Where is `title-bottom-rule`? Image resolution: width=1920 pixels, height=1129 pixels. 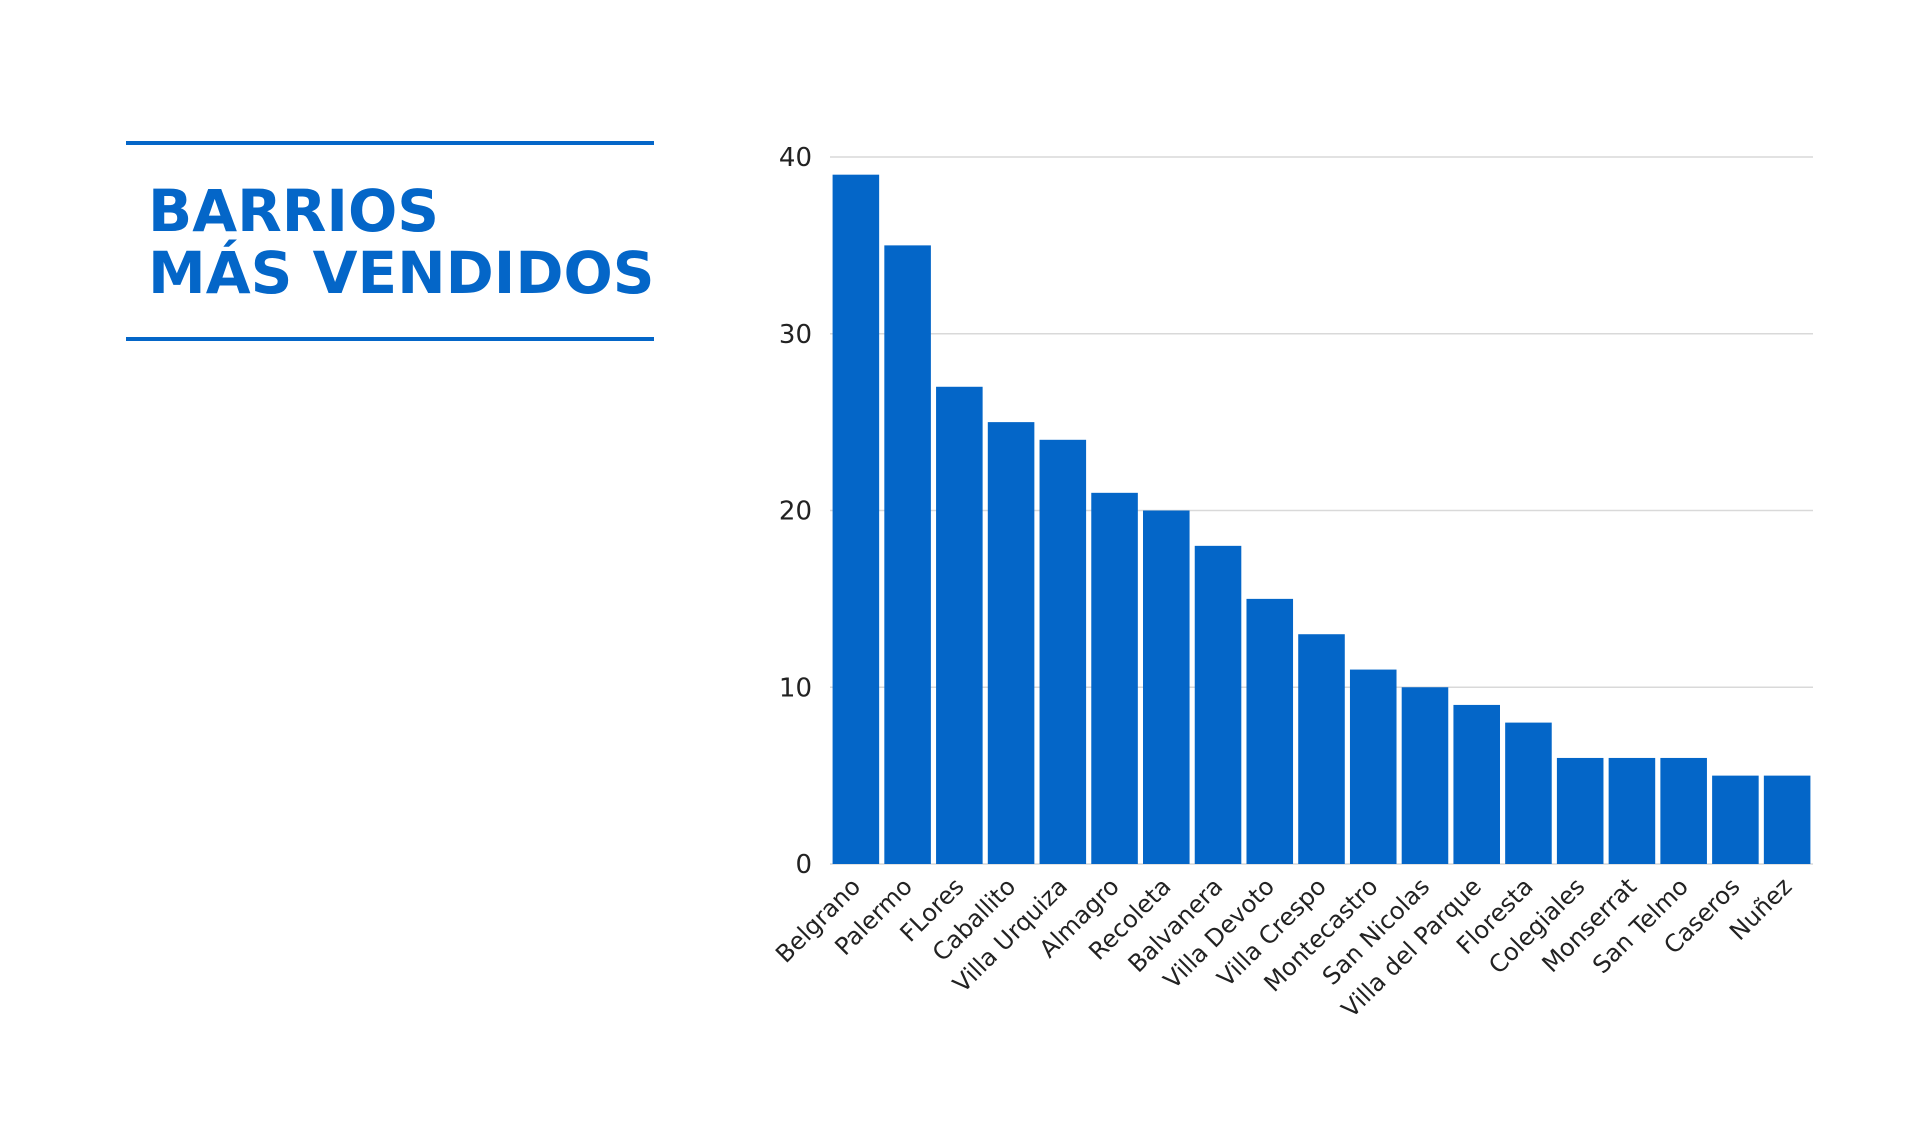
title-bottom-rule is located at coordinates (390, 339).